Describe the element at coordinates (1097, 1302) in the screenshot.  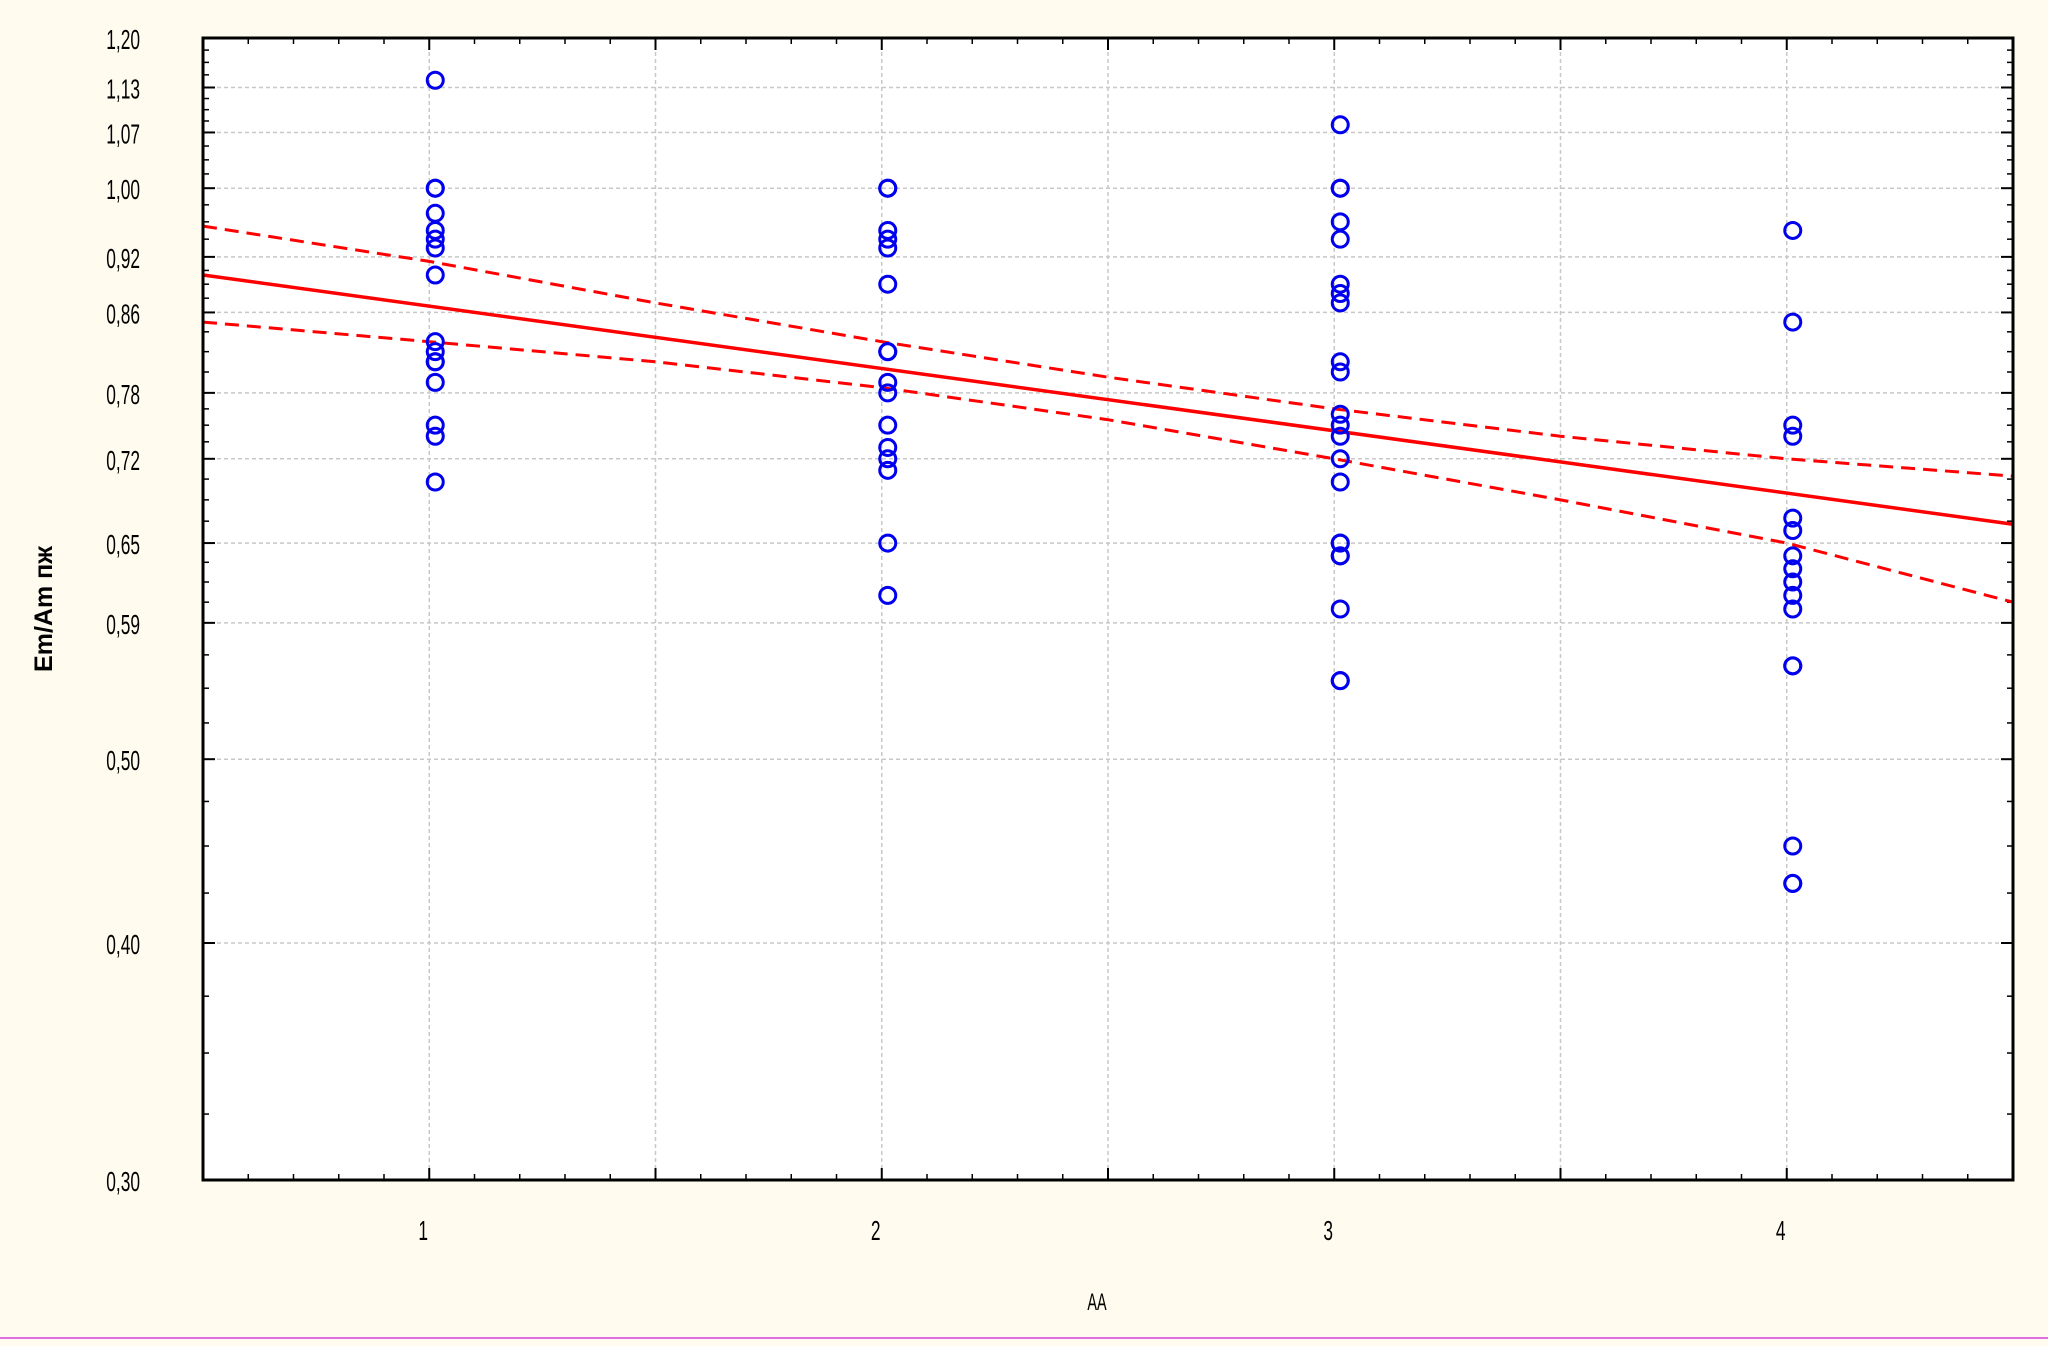
I see `x-axis-label: АА` at that location.